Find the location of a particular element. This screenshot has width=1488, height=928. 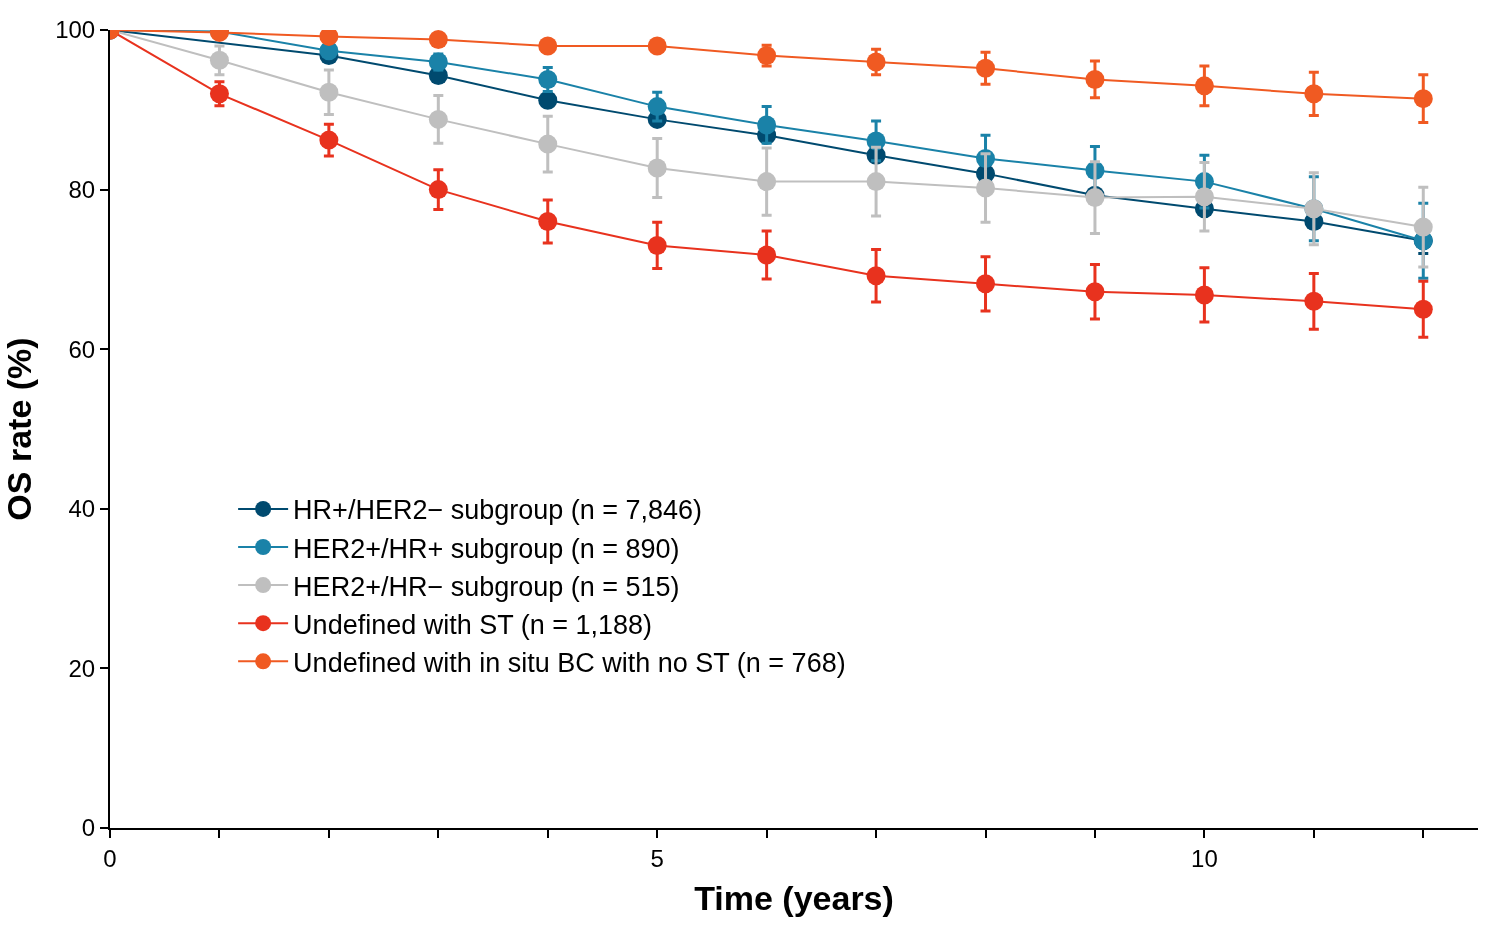

x-tick-label: 5 is located at coordinates (657, 858).